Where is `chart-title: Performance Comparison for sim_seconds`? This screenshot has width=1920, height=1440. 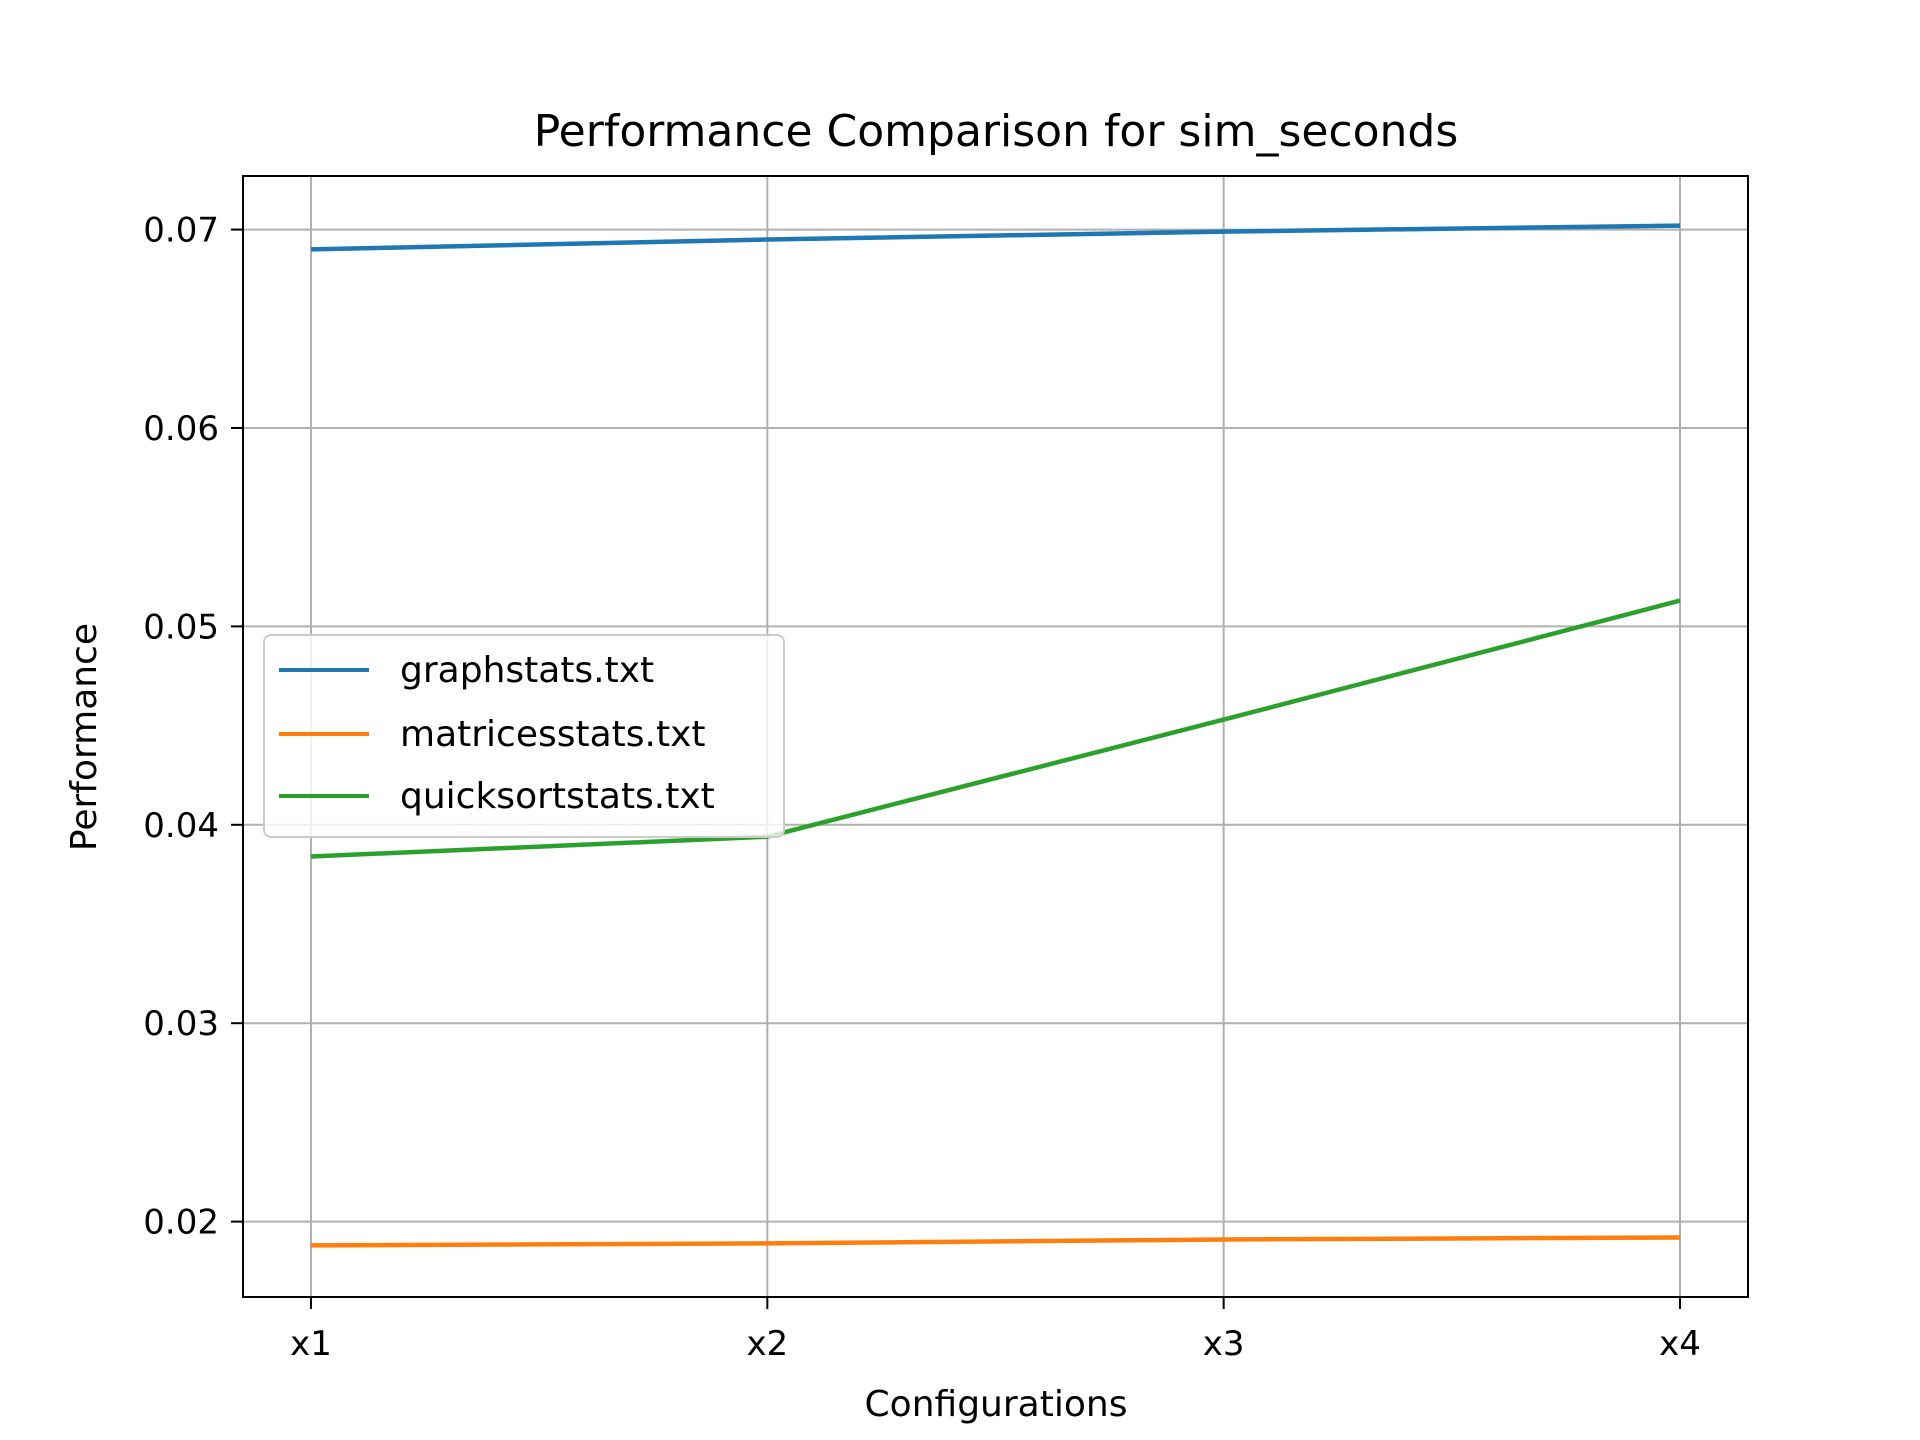 chart-title: Performance Comparison for sim_seconds is located at coordinates (996, 131).